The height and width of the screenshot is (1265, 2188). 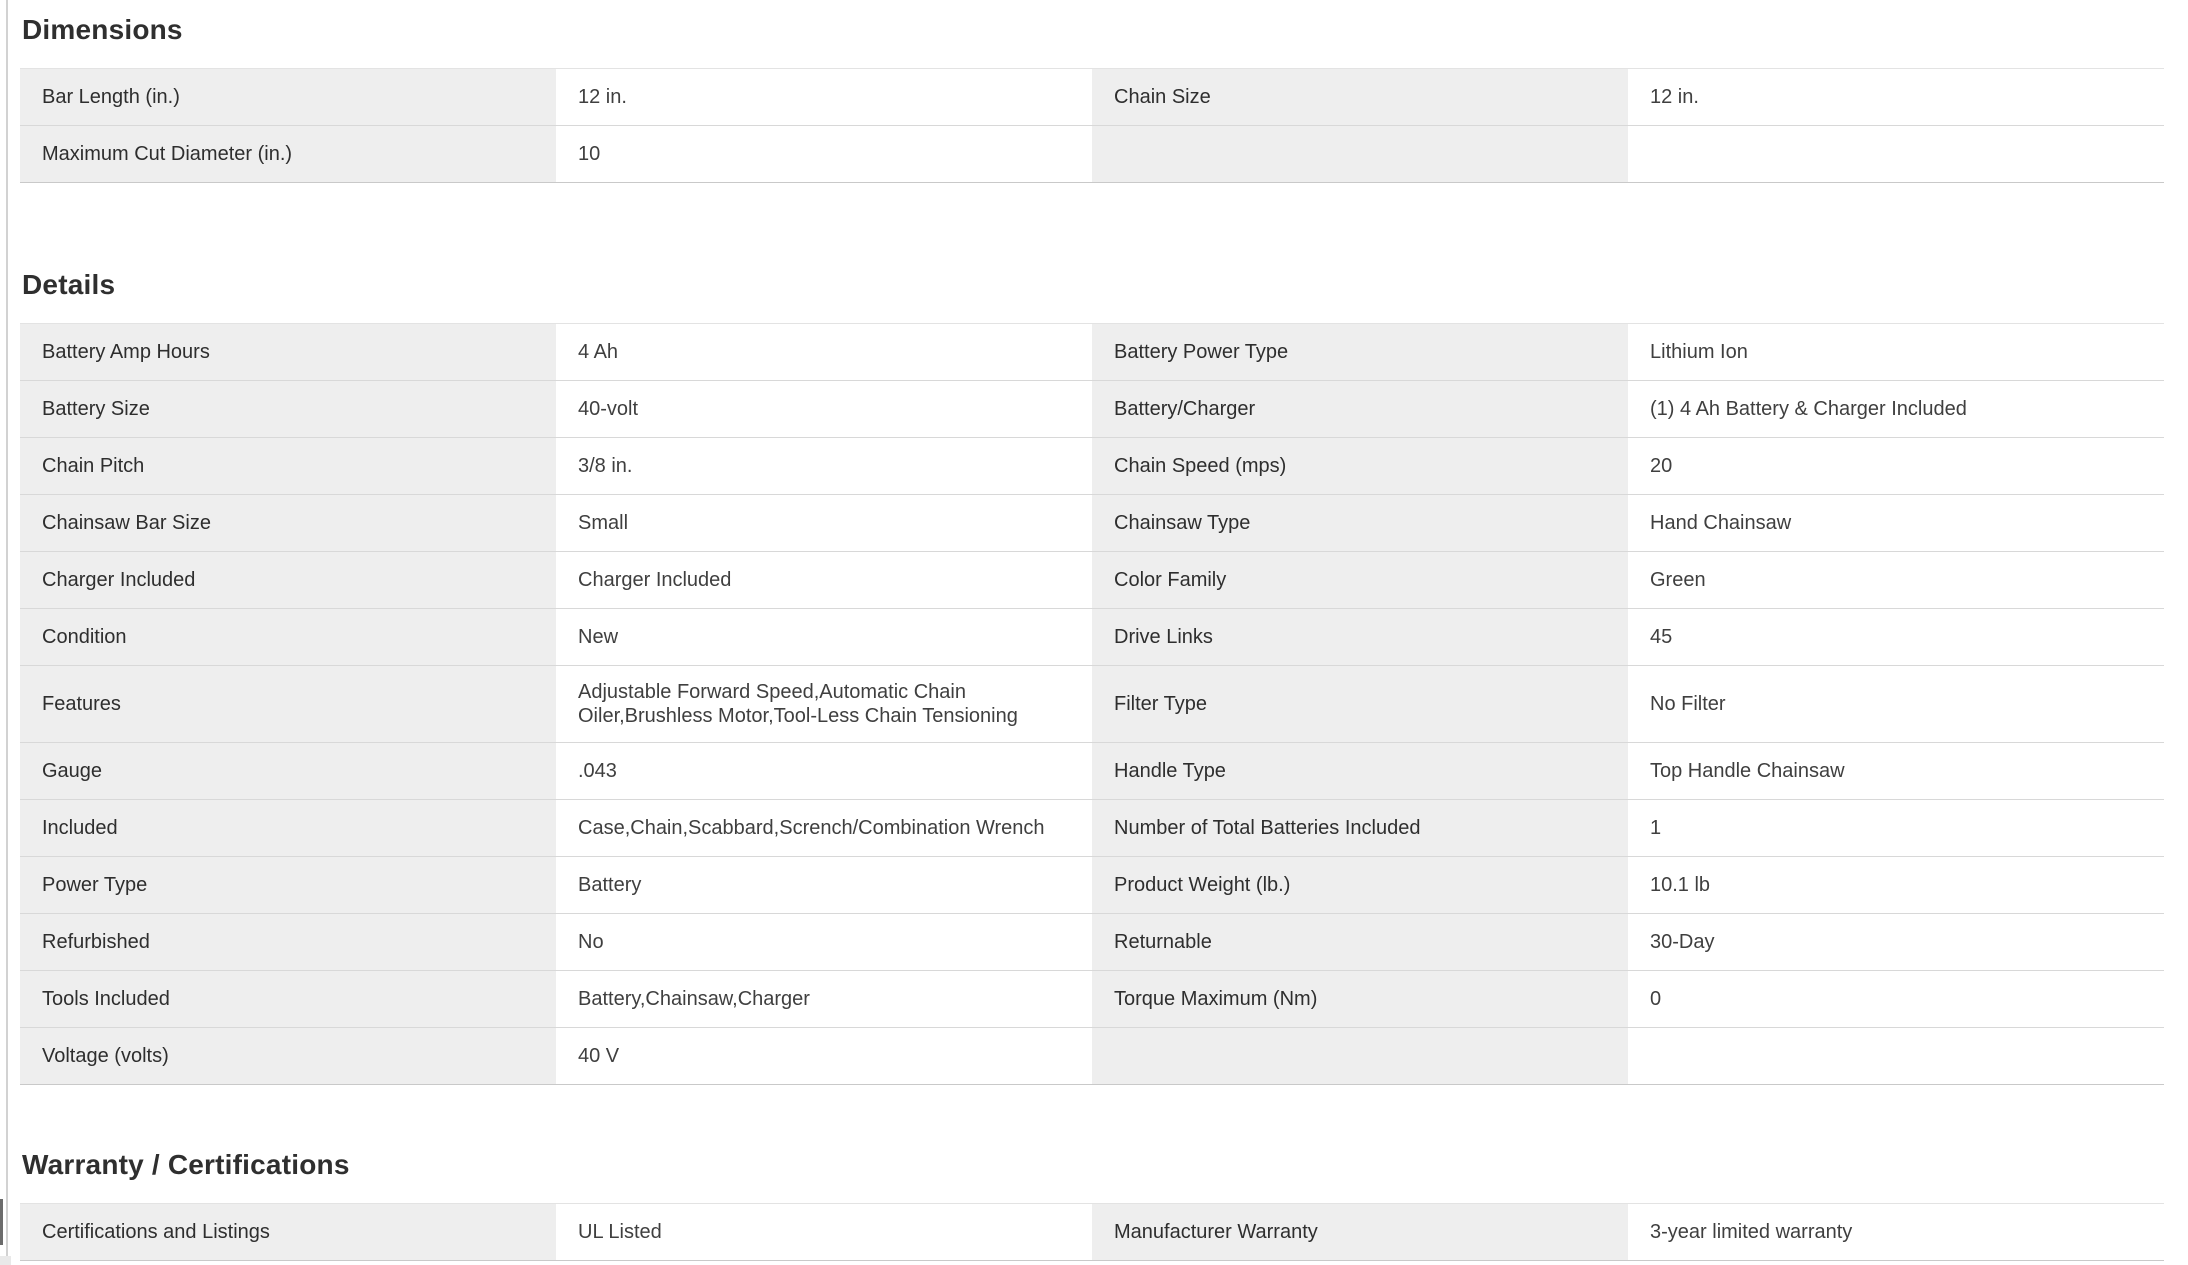 I want to click on spec-value-cell: Battery,Chainsaw,Charger, so click(x=824, y=999).